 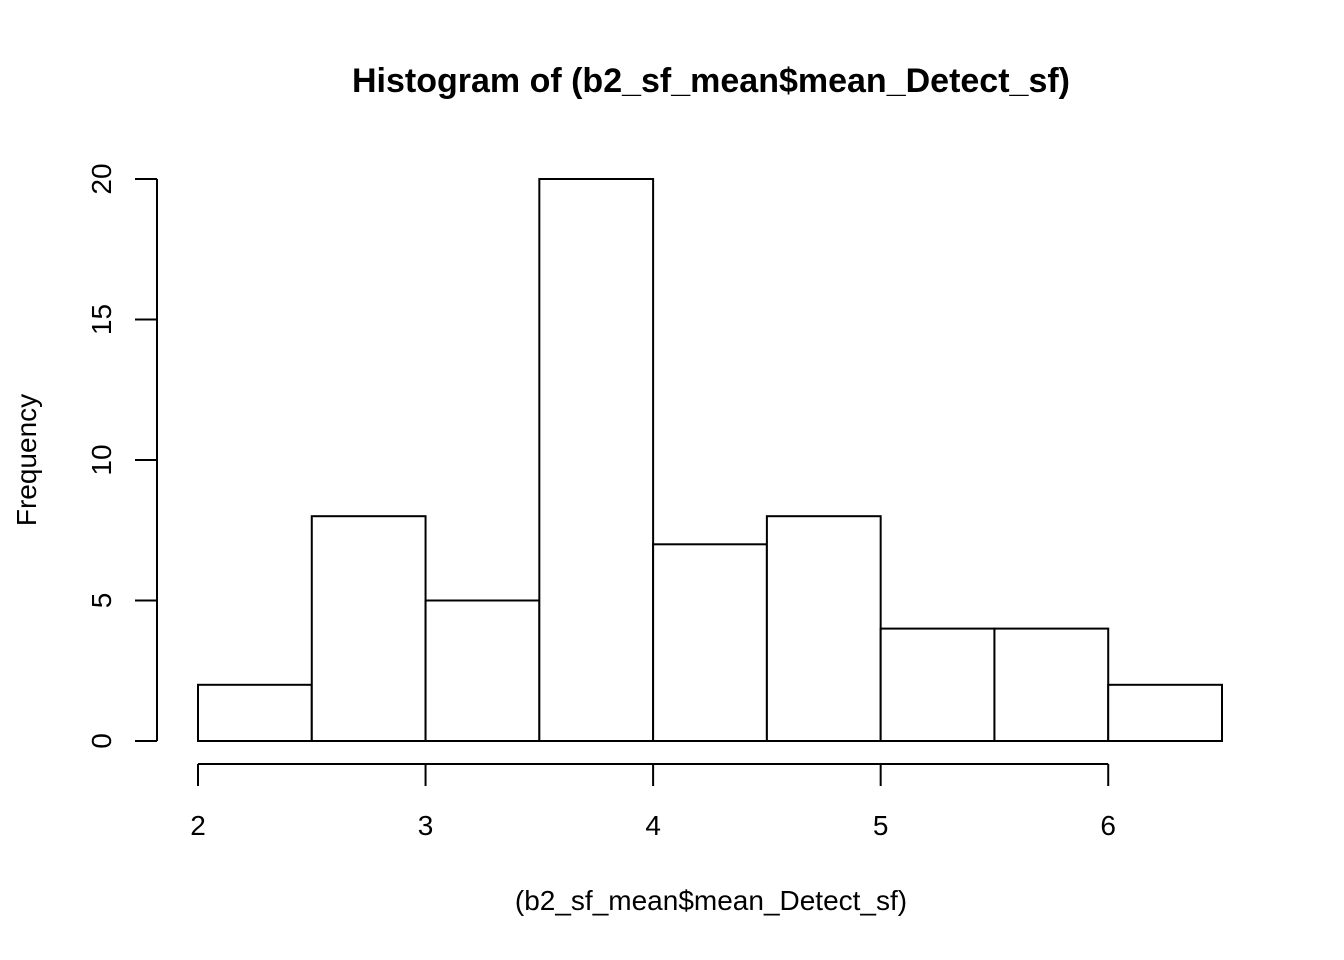 What do you see at coordinates (881, 825) in the screenshot?
I see `x-tick-label-3: 5` at bounding box center [881, 825].